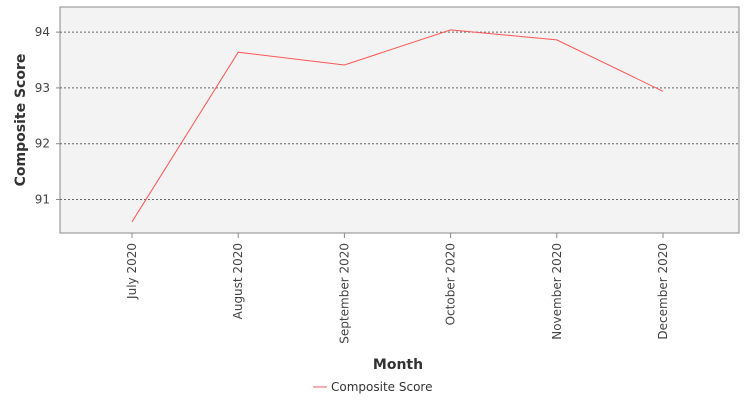 Image resolution: width=750 pixels, height=400 pixels. Describe the element at coordinates (42, 32) in the screenshot. I see `y-tick-label: 94` at that location.